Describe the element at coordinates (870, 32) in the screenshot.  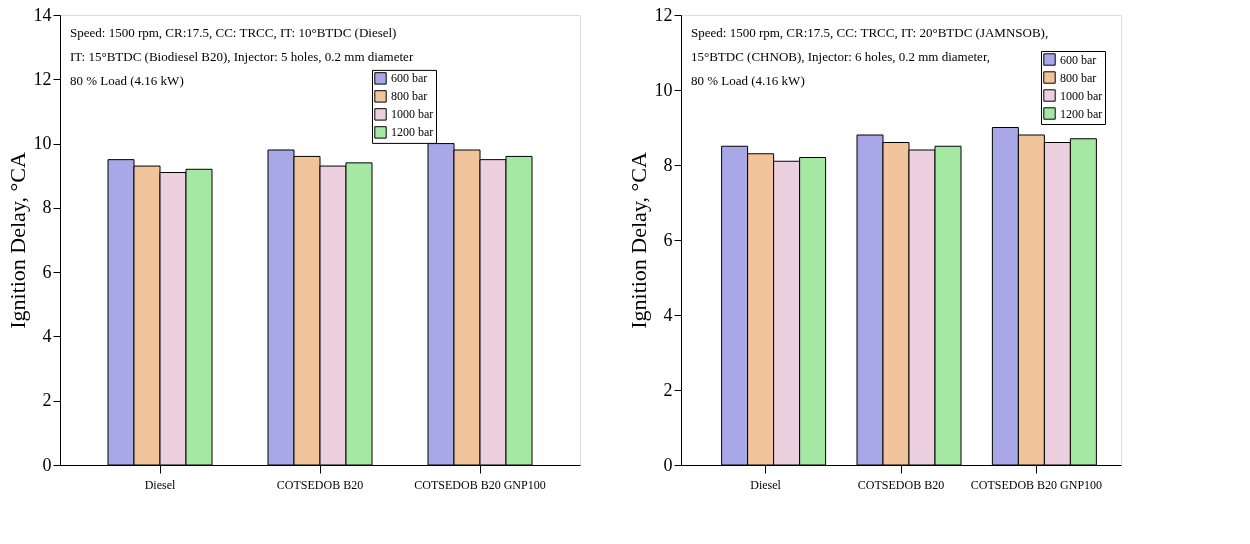
I see `annotation: Speed: 1500 rpm, CR:17.5, CC: TRCC, IT: 20°BTDC (JAMNSOB),` at that location.